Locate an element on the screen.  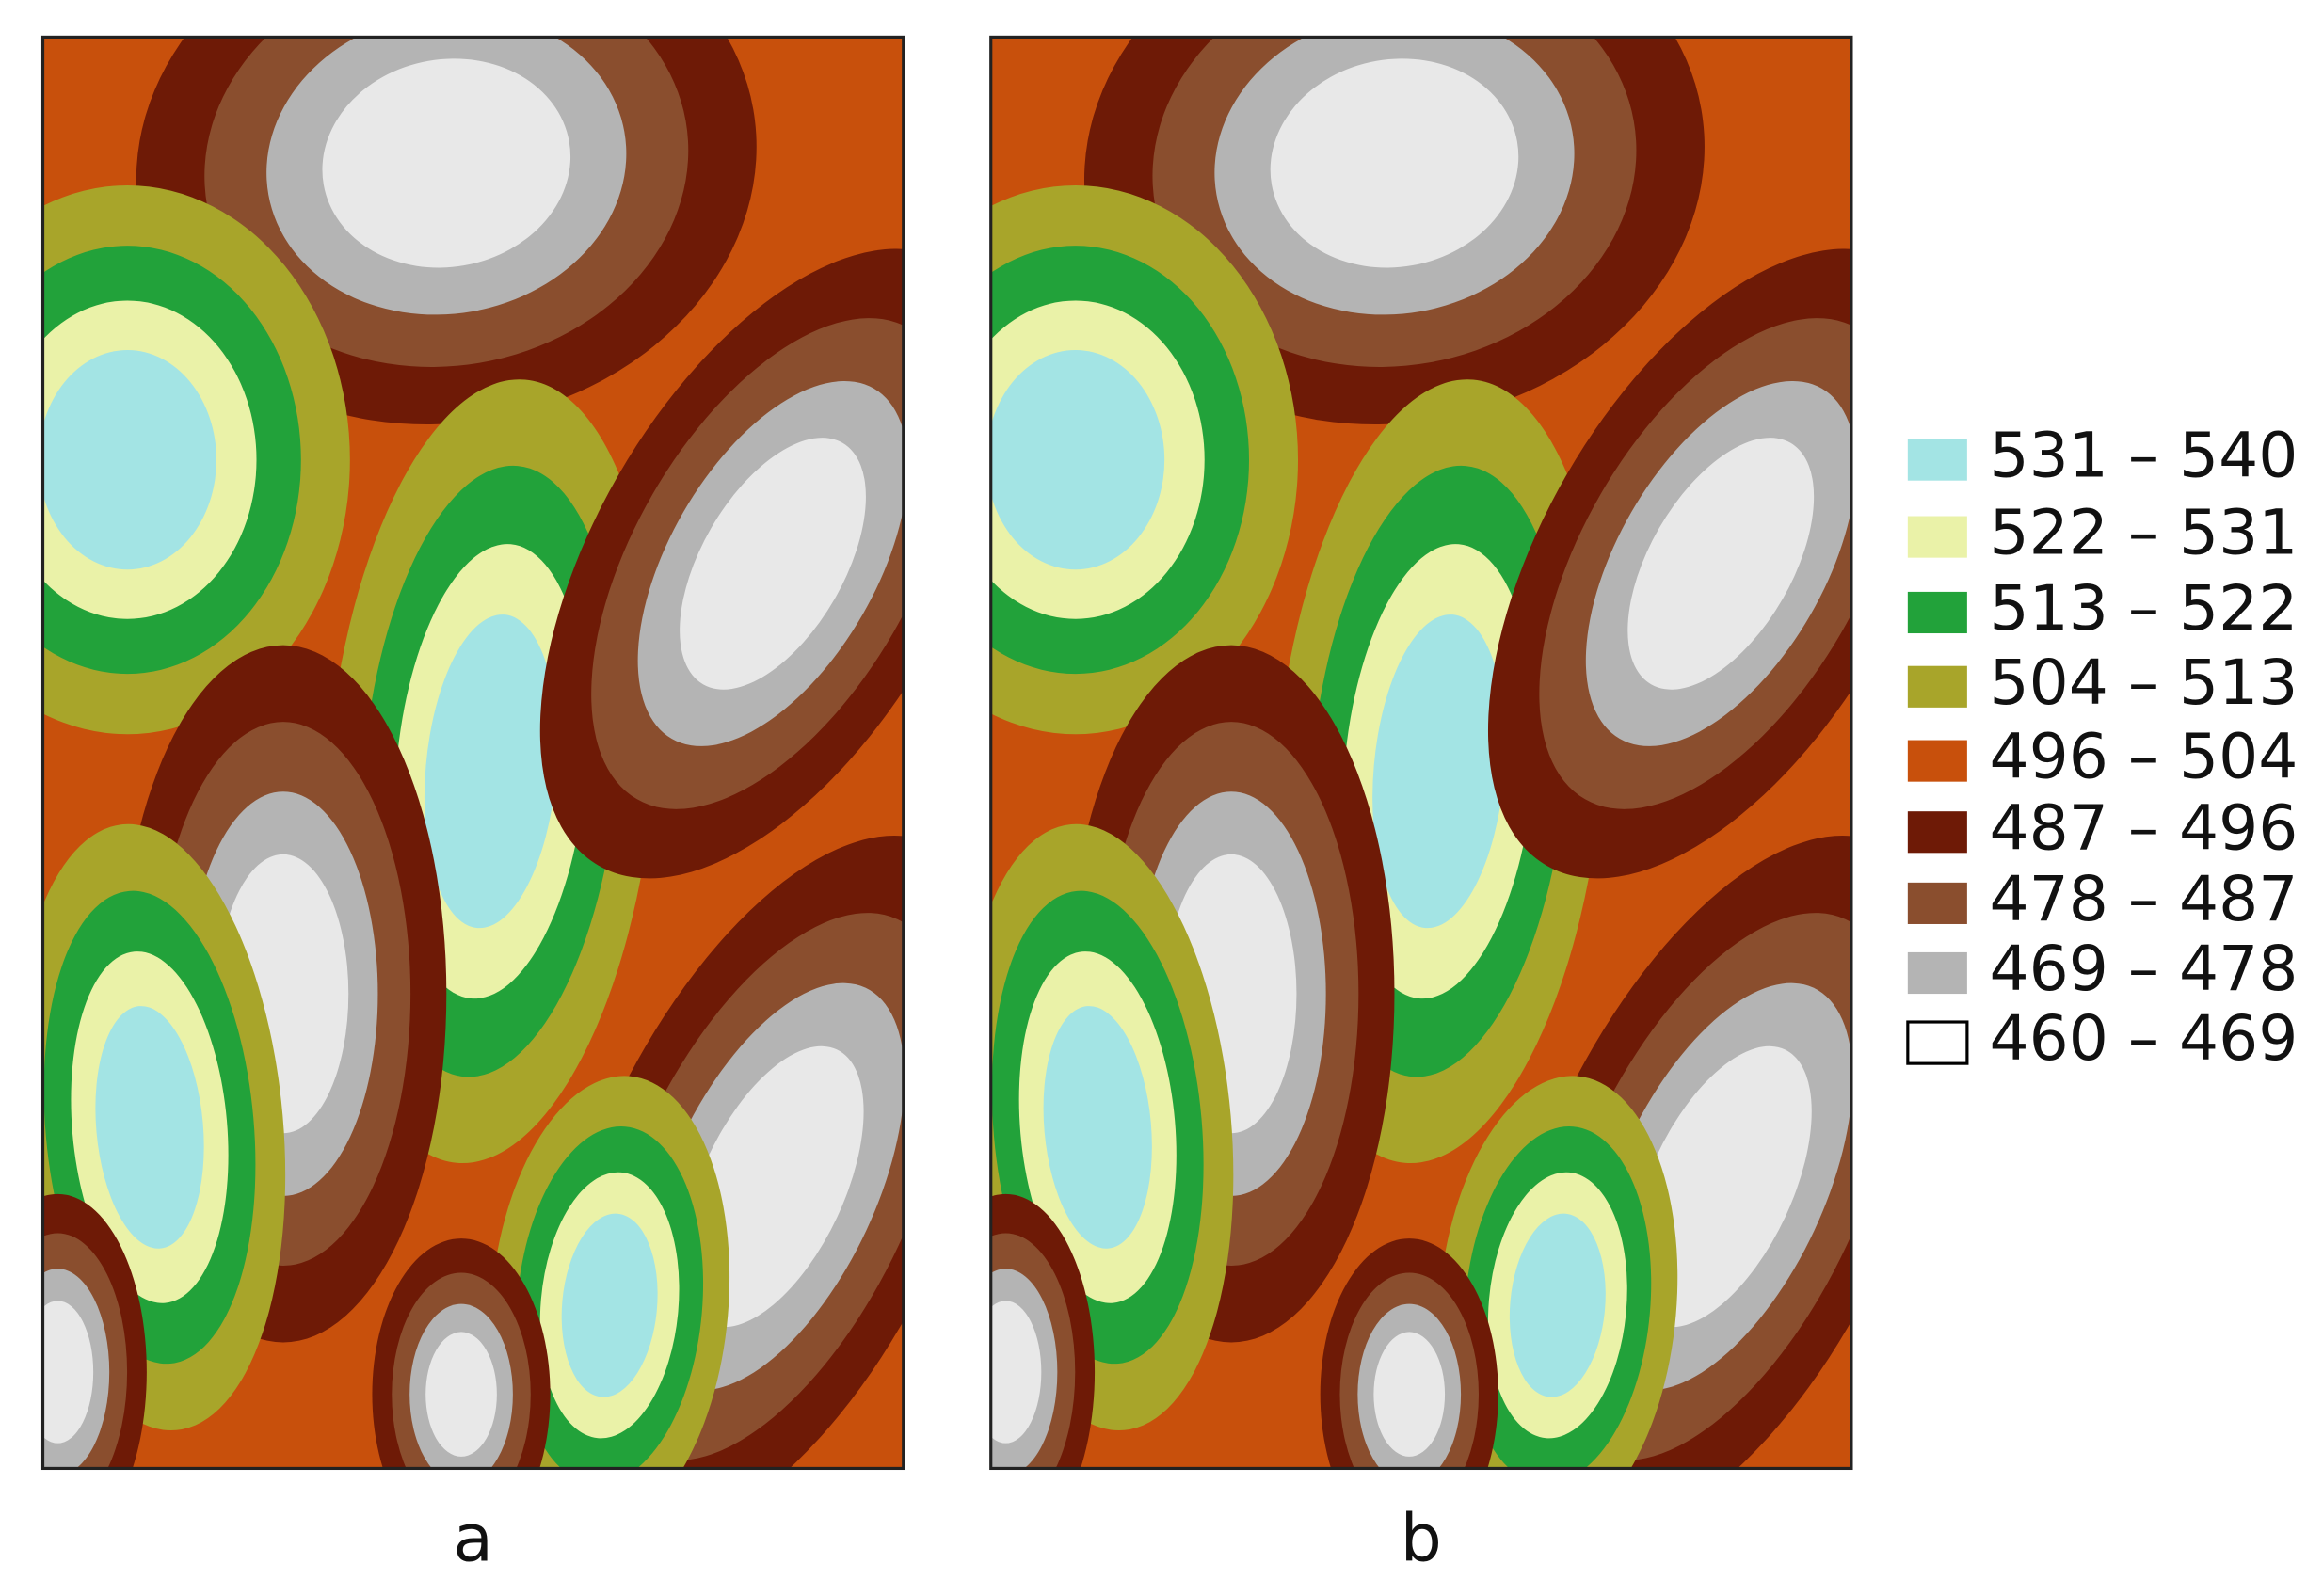
legend-label: 504 – 513 is located at coordinates (2144, 682).